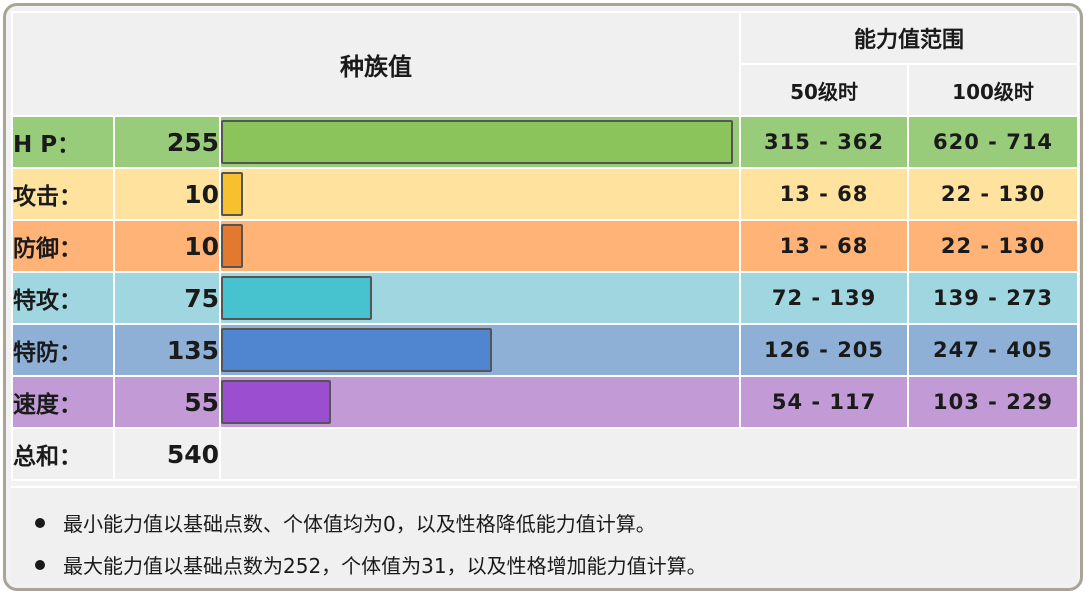 The image size is (1086, 594). I want to click on note-item: 最小能力值以基础点数、个体值均为0，以及性格降低能力值计算。, so click(345, 522).